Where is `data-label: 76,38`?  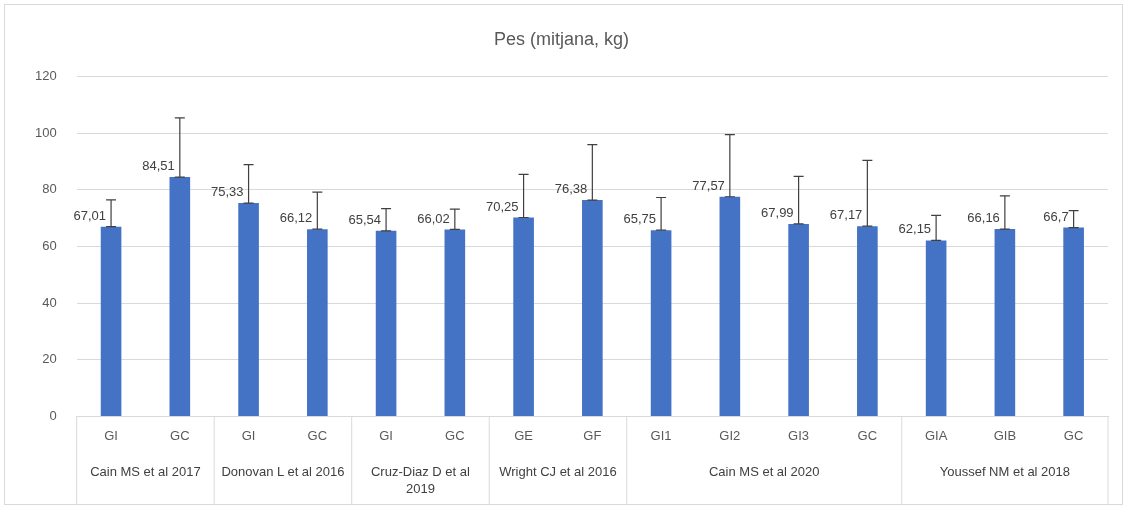 data-label: 76,38 is located at coordinates (571, 189).